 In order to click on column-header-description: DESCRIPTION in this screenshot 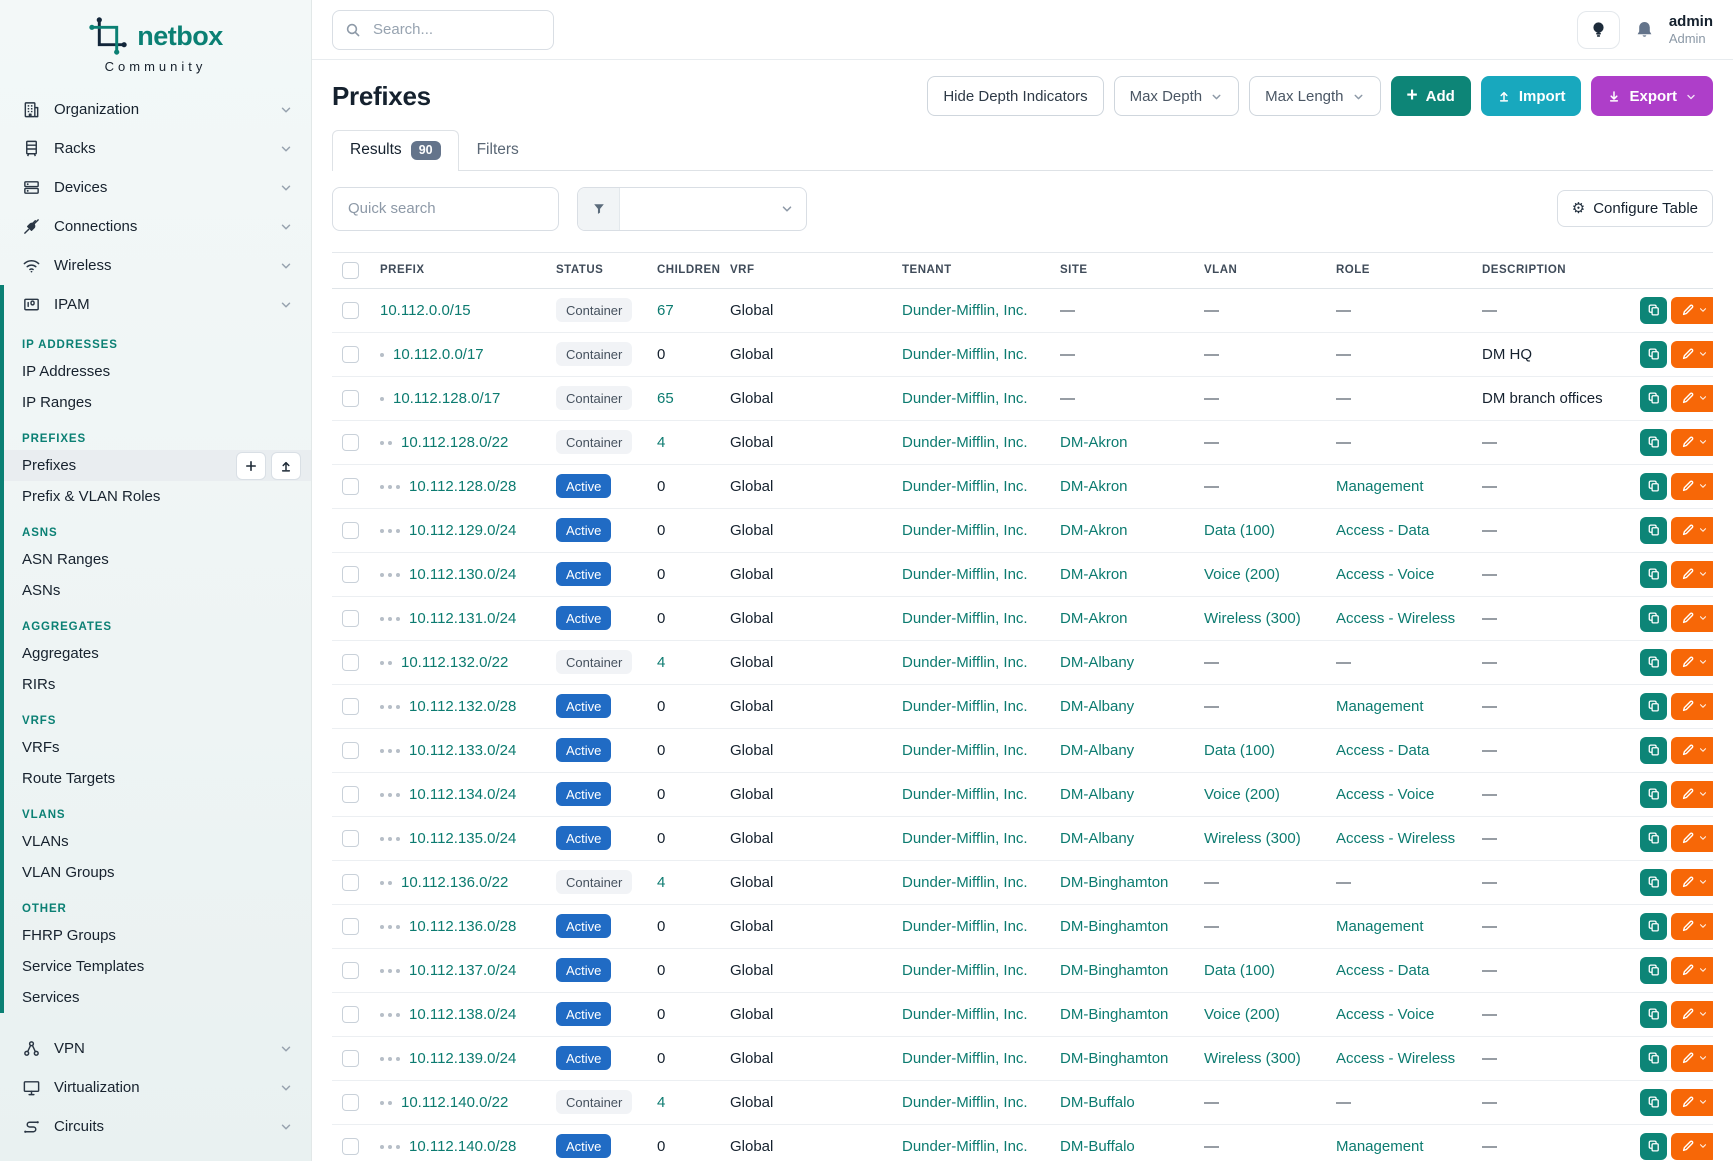, I will do `click(1551, 270)`.